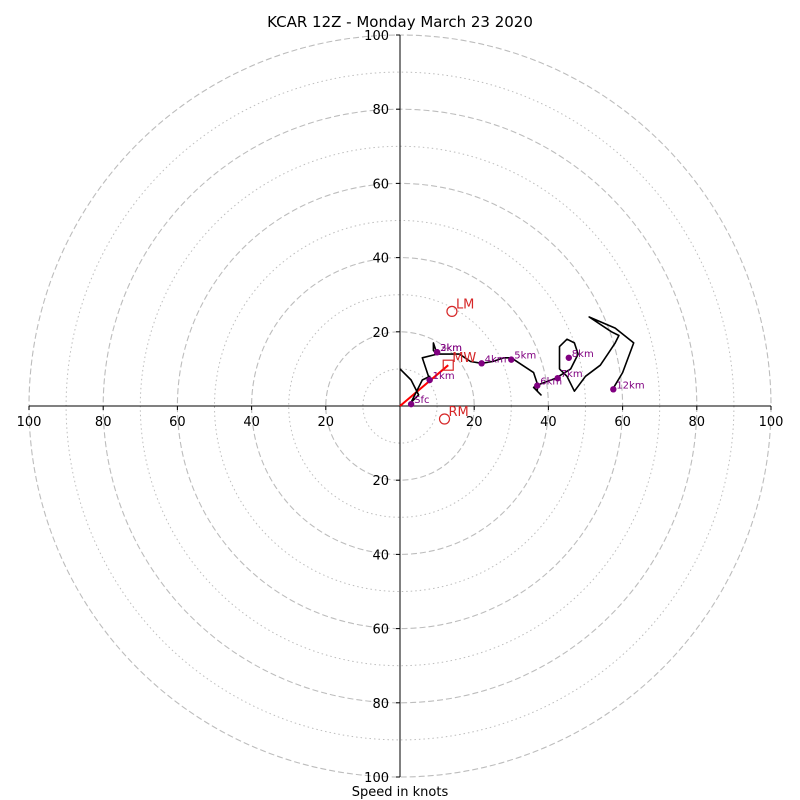 Image resolution: width=800 pixels, height=800 pixels. What do you see at coordinates (525, 356) in the screenshot?
I see `height-marker-label: 5km` at bounding box center [525, 356].